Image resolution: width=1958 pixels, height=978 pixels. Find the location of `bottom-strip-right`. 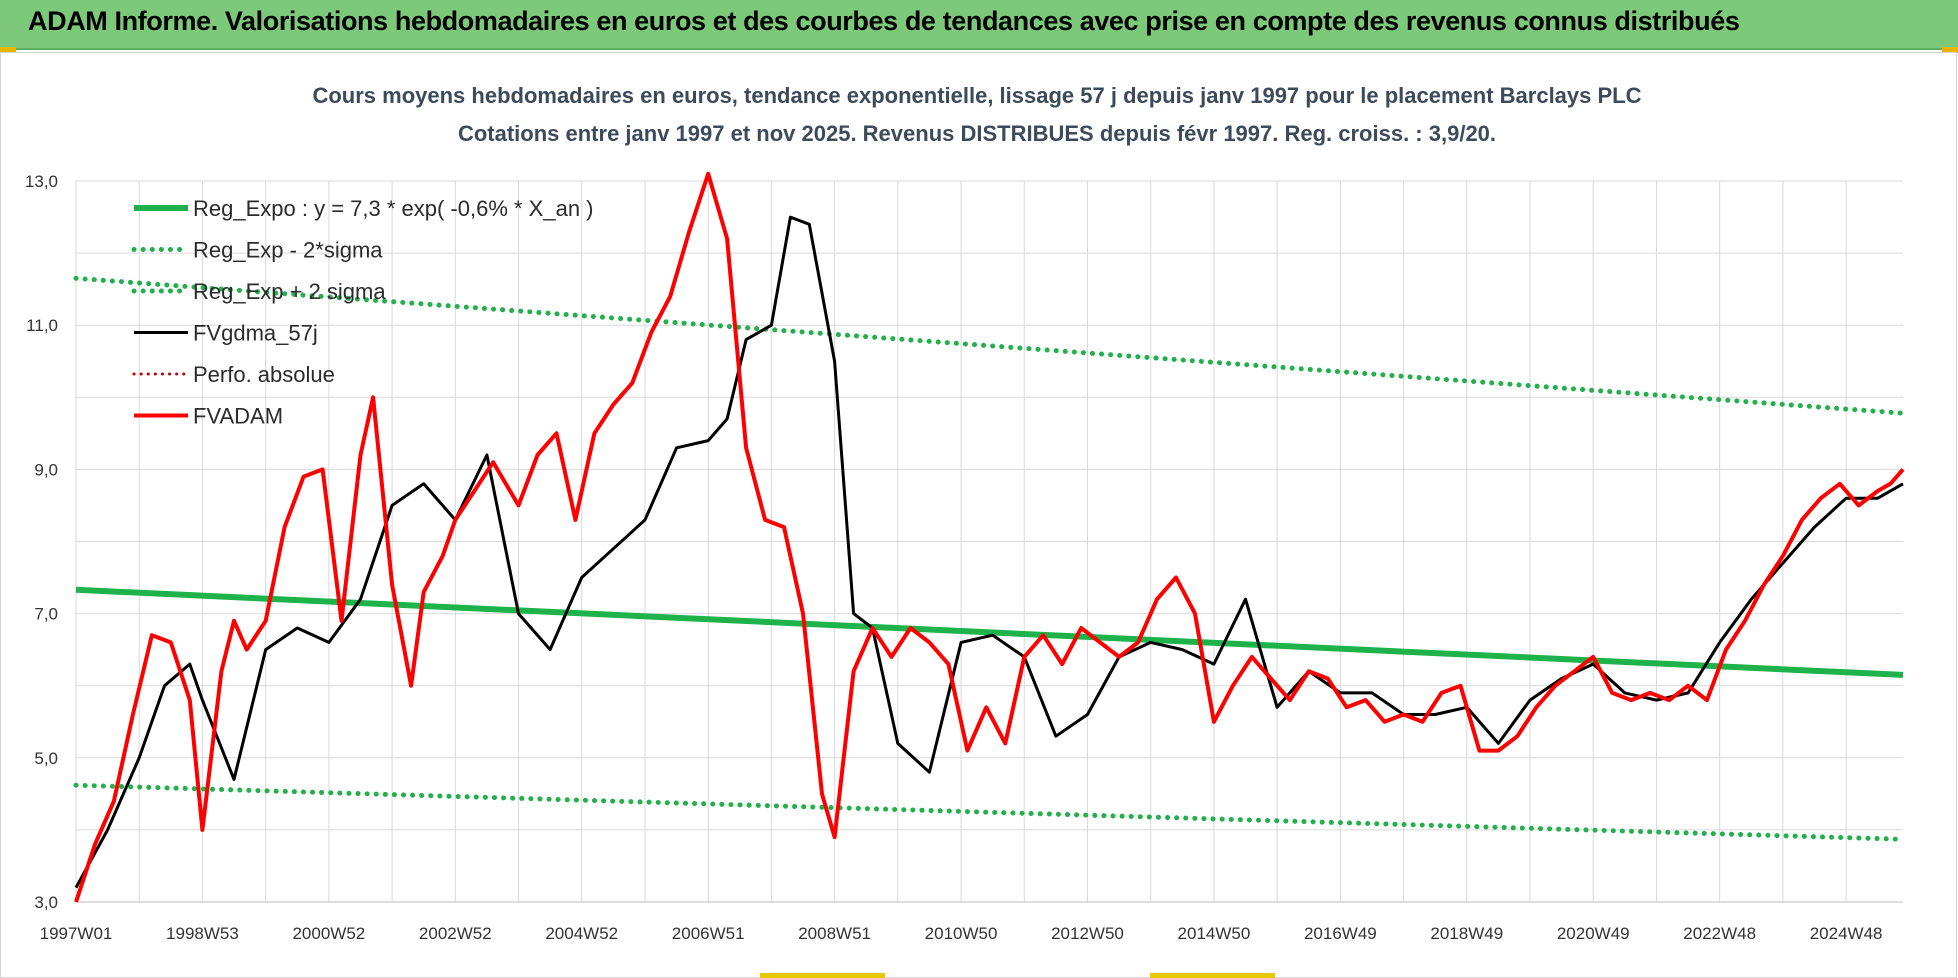

bottom-strip-right is located at coordinates (1212, 975).